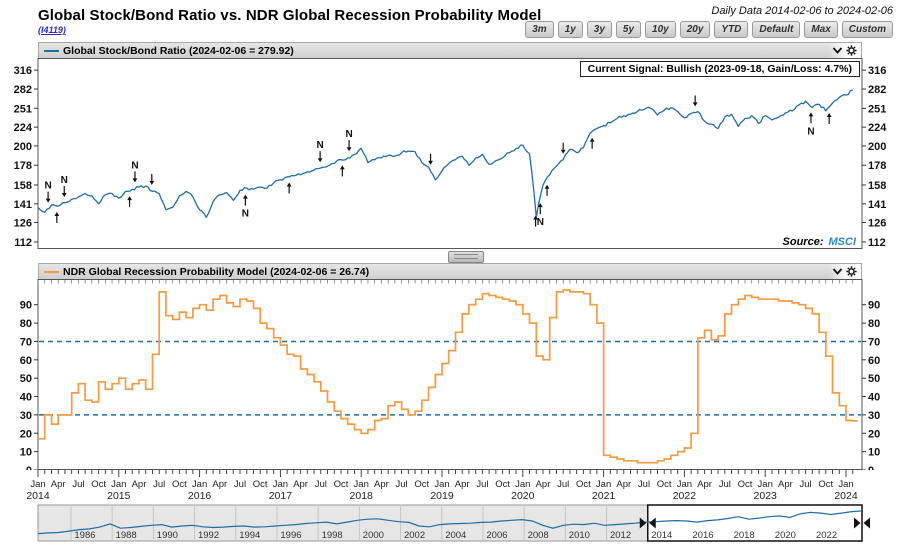  I want to click on date-range-label: Daily Data 2014-02-06 to 2024-02-06, so click(802, 11).